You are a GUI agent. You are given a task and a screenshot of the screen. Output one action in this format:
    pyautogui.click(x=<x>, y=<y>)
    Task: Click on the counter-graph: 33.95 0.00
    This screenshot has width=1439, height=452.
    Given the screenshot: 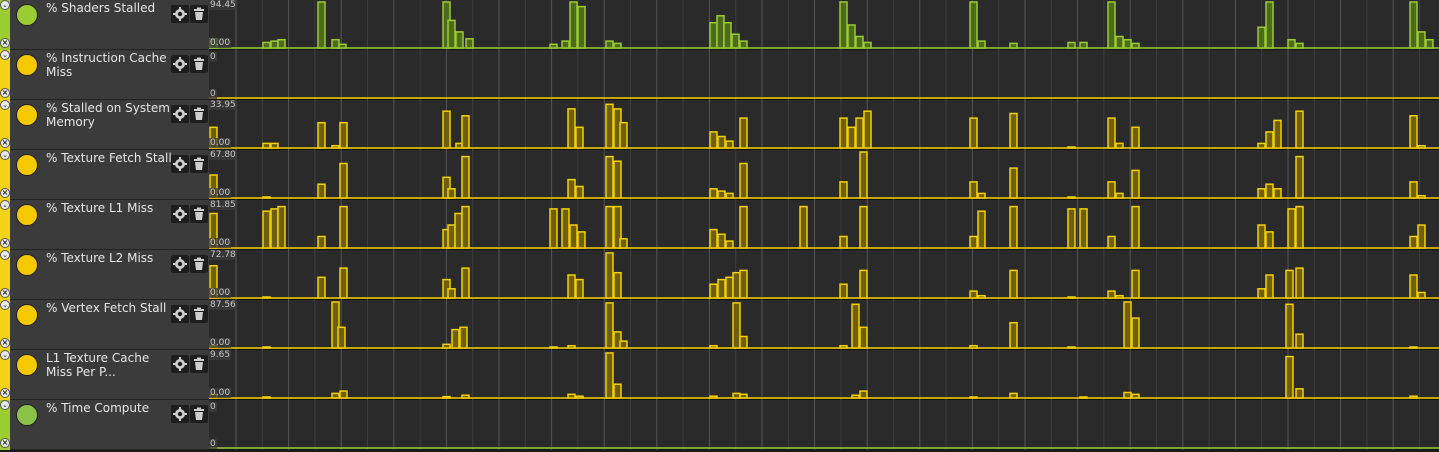 What is the action you would take?
    pyautogui.click(x=824, y=125)
    